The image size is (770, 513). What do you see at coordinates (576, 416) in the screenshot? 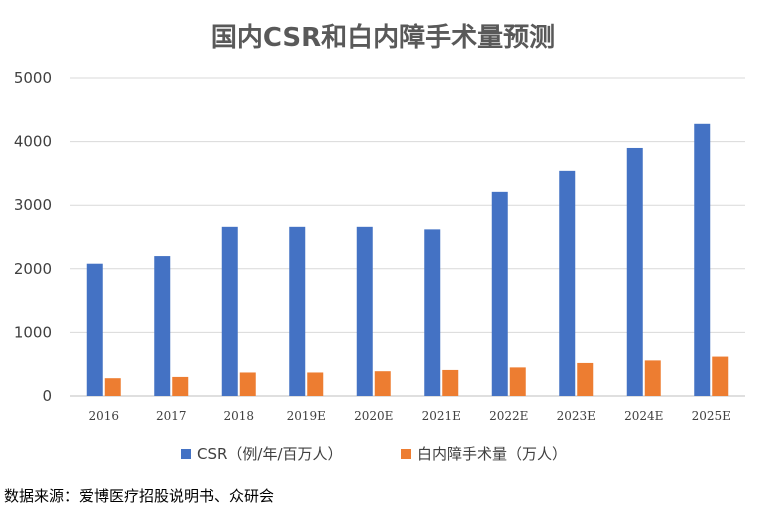
I see `x-tick-label: 2023E` at bounding box center [576, 416].